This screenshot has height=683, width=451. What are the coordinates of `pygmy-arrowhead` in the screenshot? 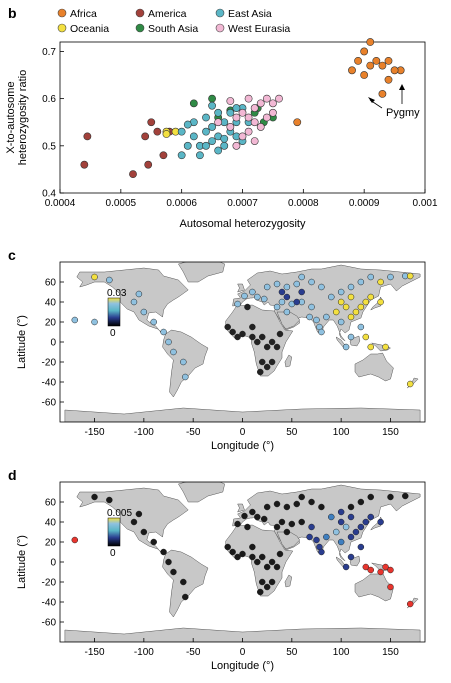 It's located at (402, 87).